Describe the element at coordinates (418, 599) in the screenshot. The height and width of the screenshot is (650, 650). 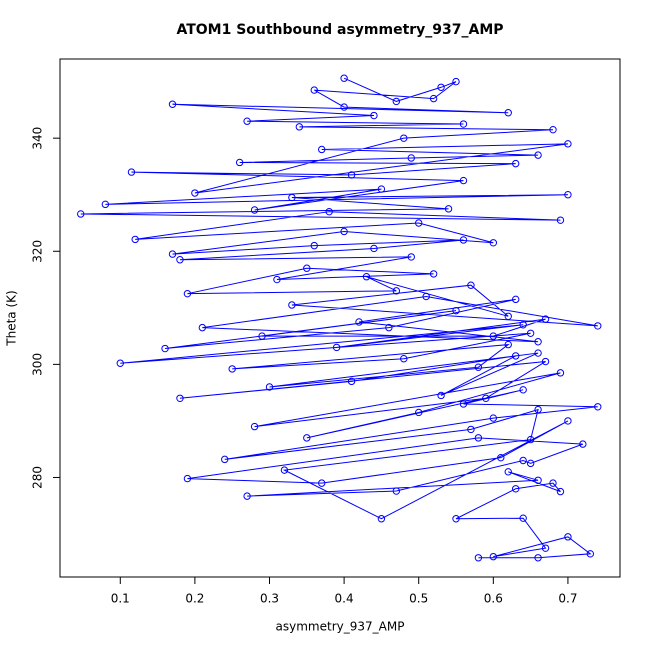
I see `x-tick-label: 0.5` at that location.